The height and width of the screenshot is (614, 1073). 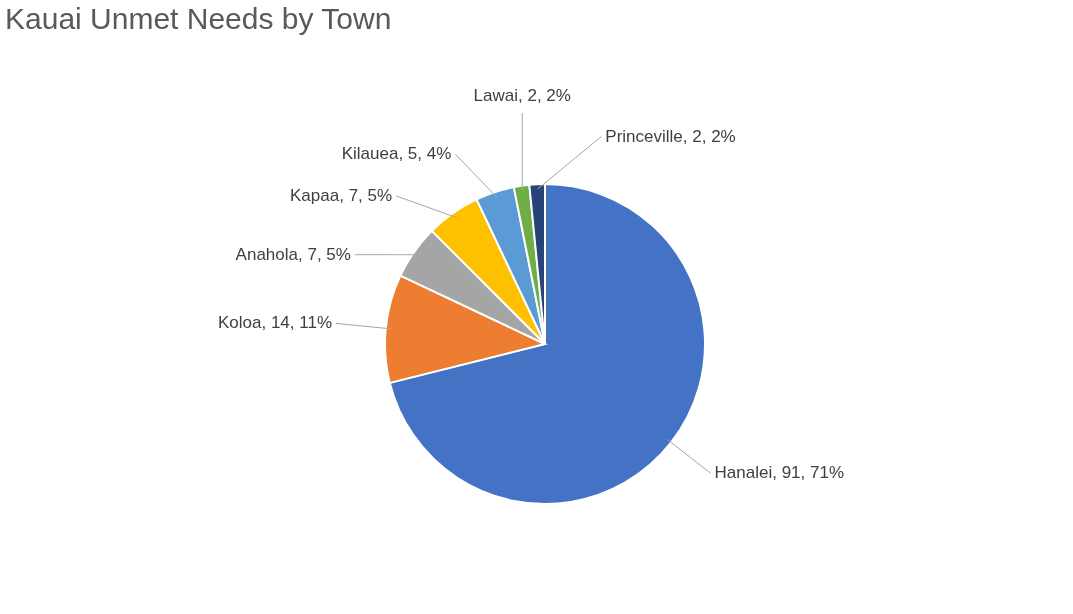 What do you see at coordinates (198, 18) in the screenshot?
I see `chart-title: Kauai Unmet Needs by Town` at bounding box center [198, 18].